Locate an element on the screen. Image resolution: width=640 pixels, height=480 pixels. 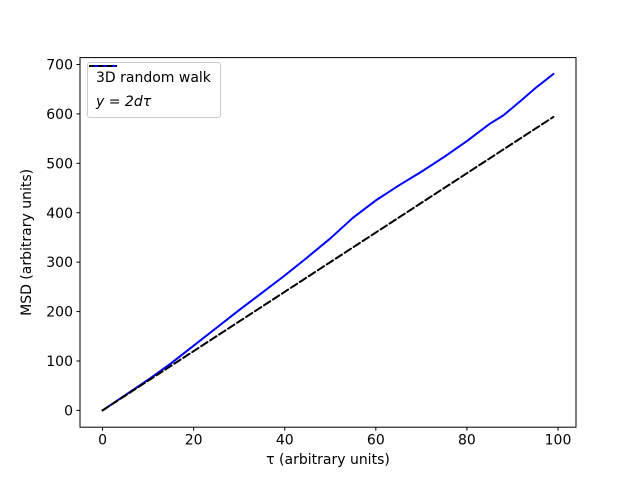
y-tick-label: 700 is located at coordinates (59, 66).